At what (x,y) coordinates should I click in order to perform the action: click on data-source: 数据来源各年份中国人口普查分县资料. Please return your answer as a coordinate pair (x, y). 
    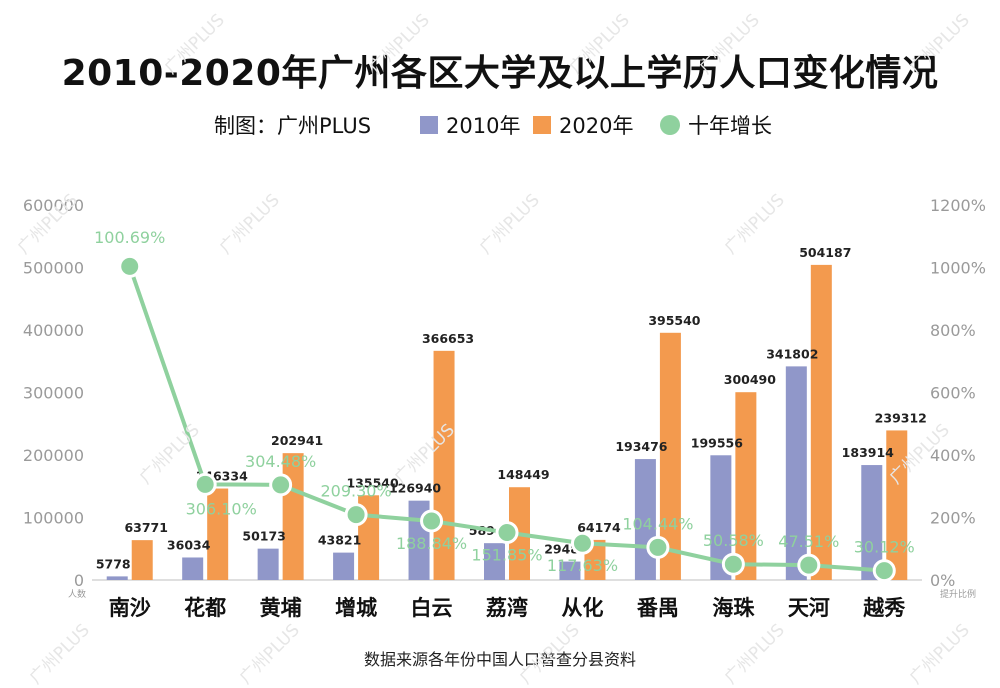
    Looking at the image, I should click on (499, 659).